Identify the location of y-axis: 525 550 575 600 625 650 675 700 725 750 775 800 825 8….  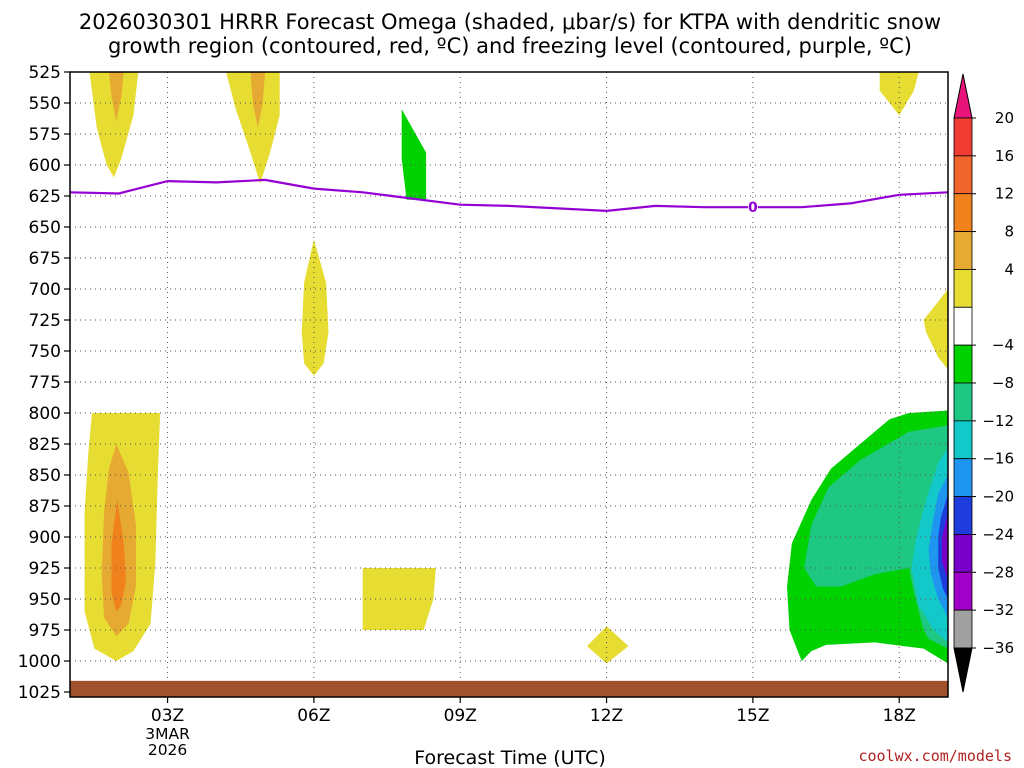
(44, 383).